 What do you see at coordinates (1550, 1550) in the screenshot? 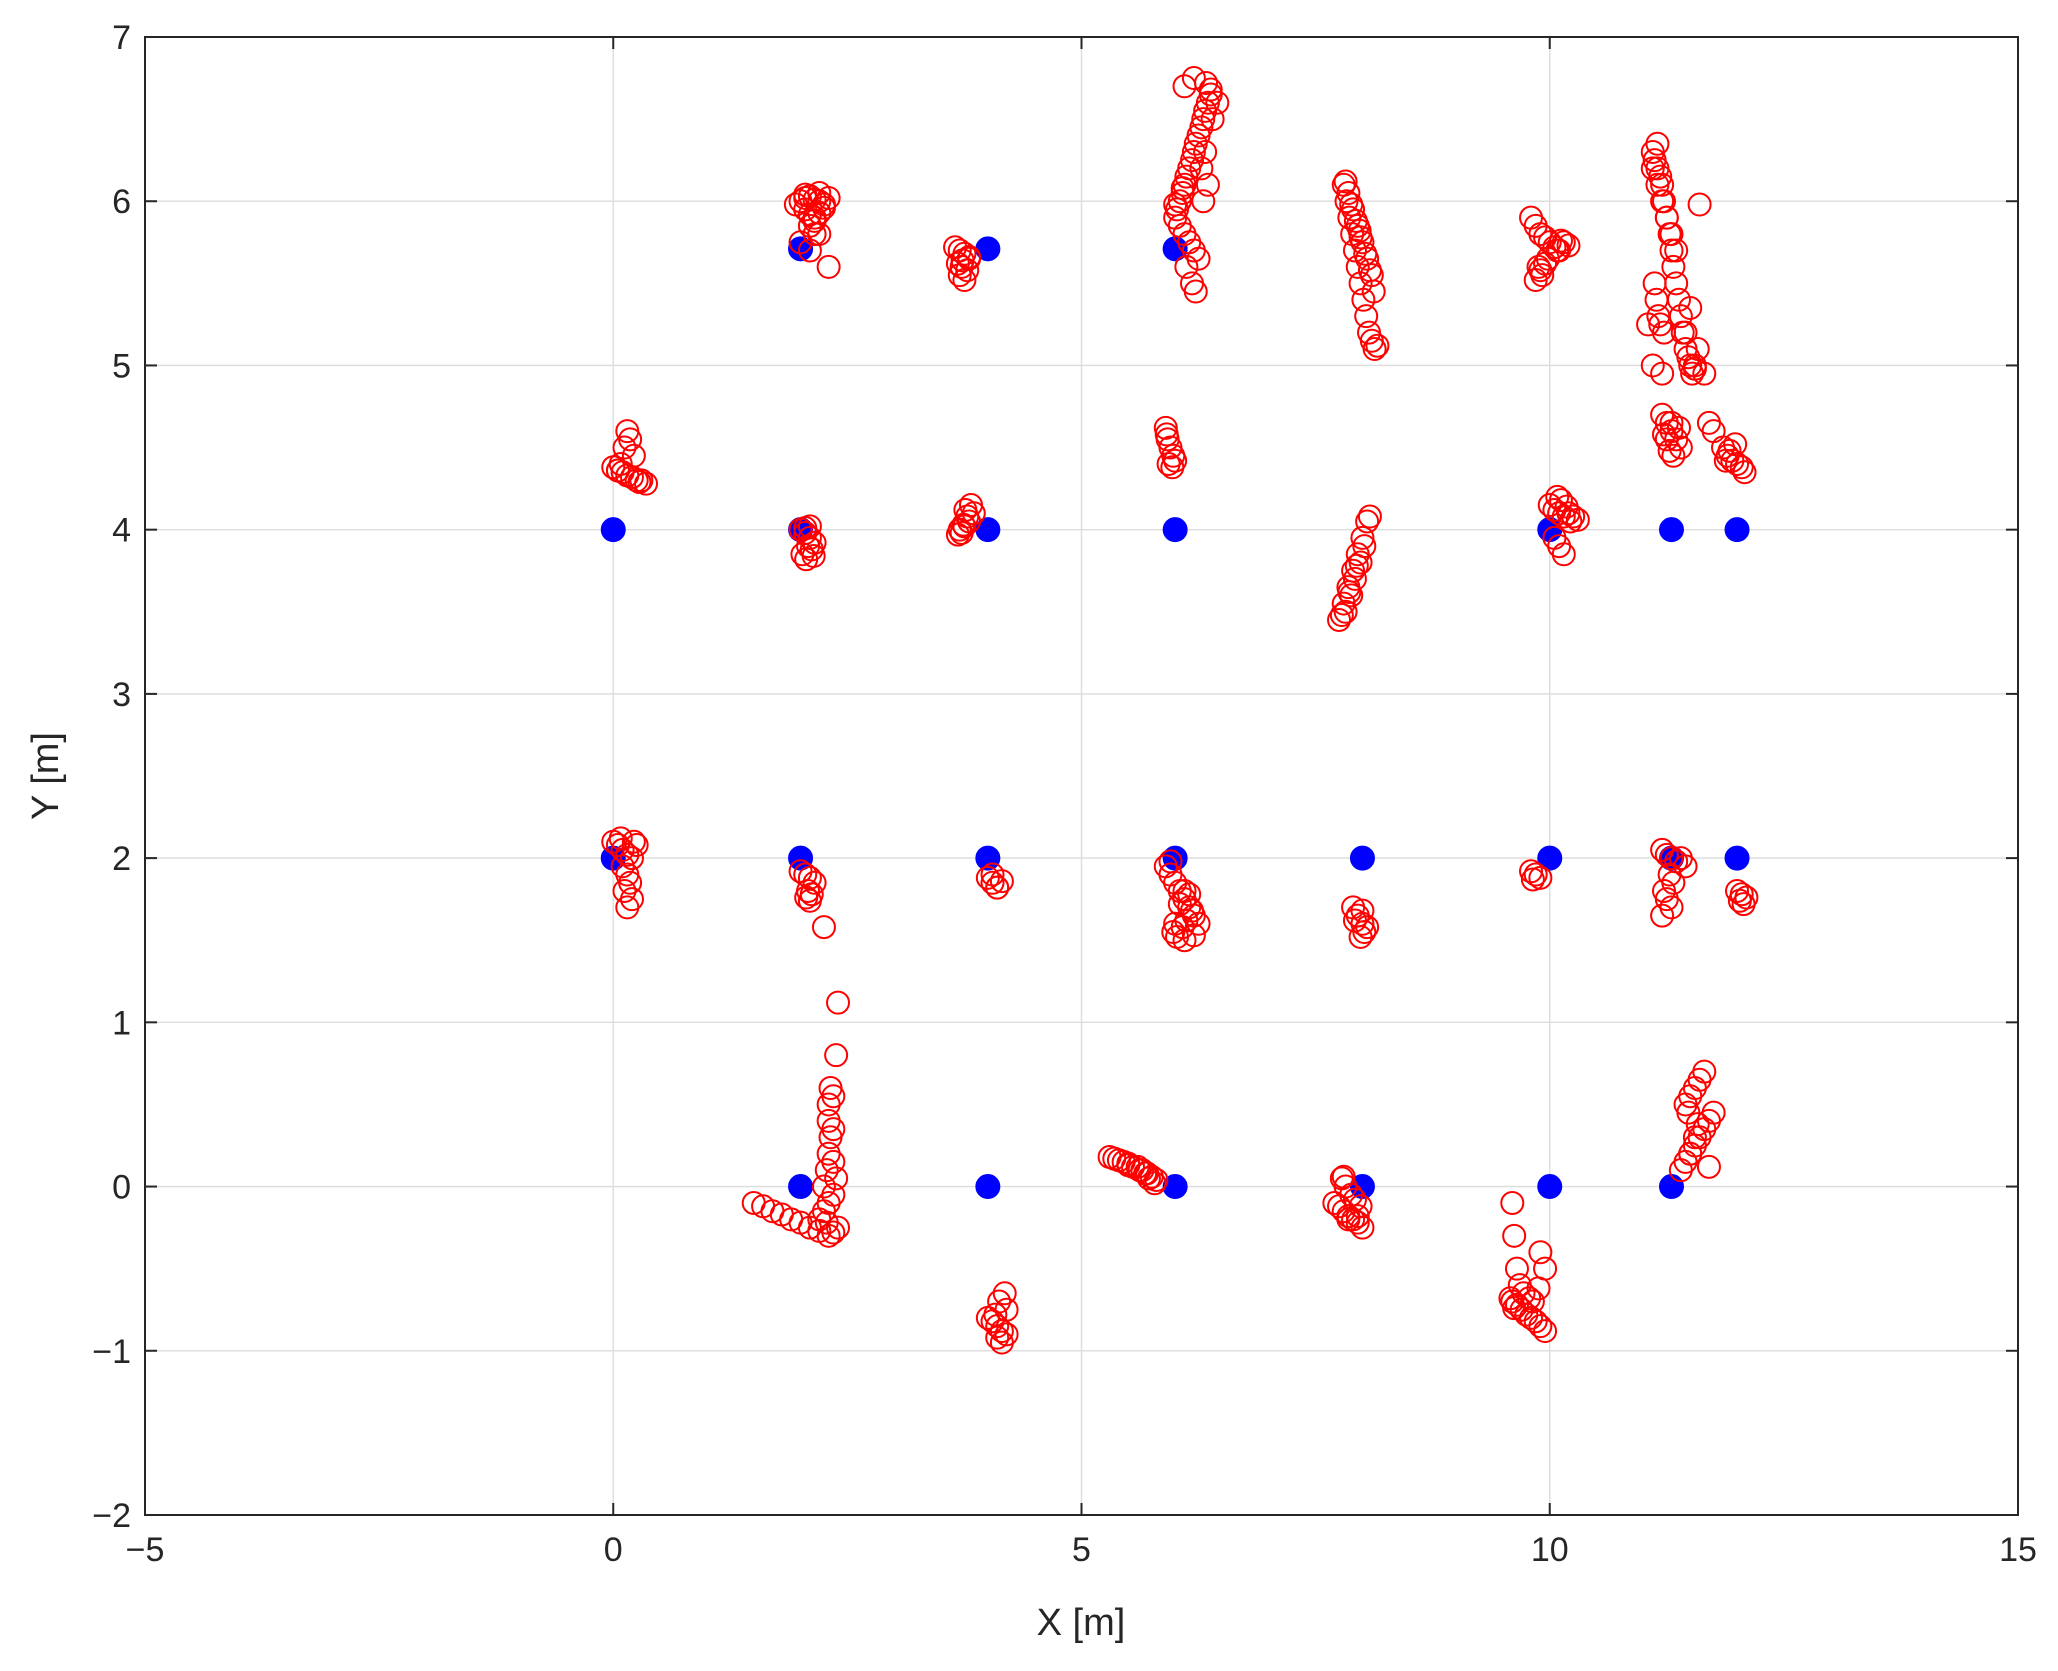
I see `x-tick-label: 10` at bounding box center [1550, 1550].